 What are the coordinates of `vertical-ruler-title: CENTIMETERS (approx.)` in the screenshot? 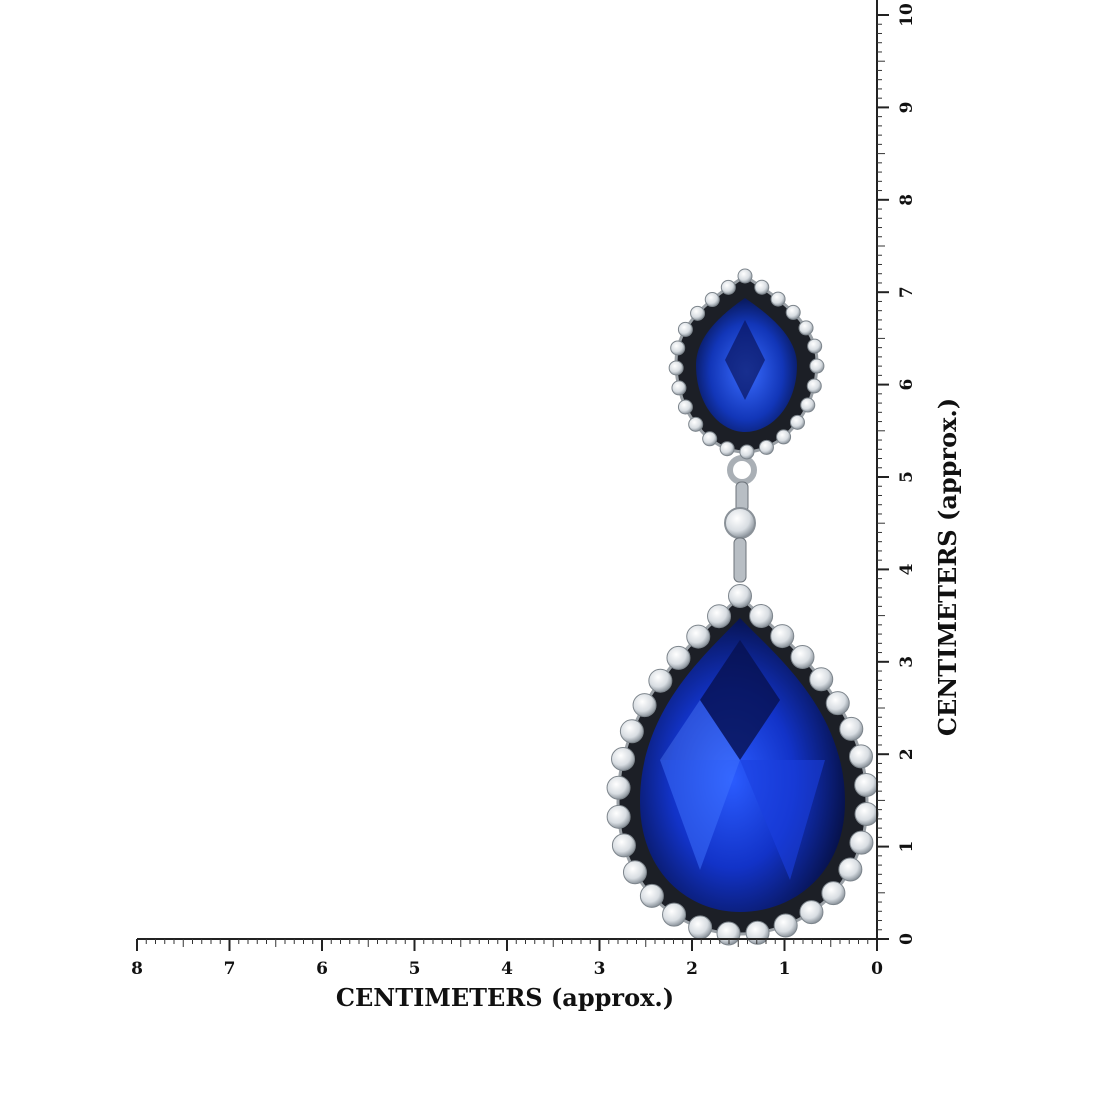 It's located at (947, 567).